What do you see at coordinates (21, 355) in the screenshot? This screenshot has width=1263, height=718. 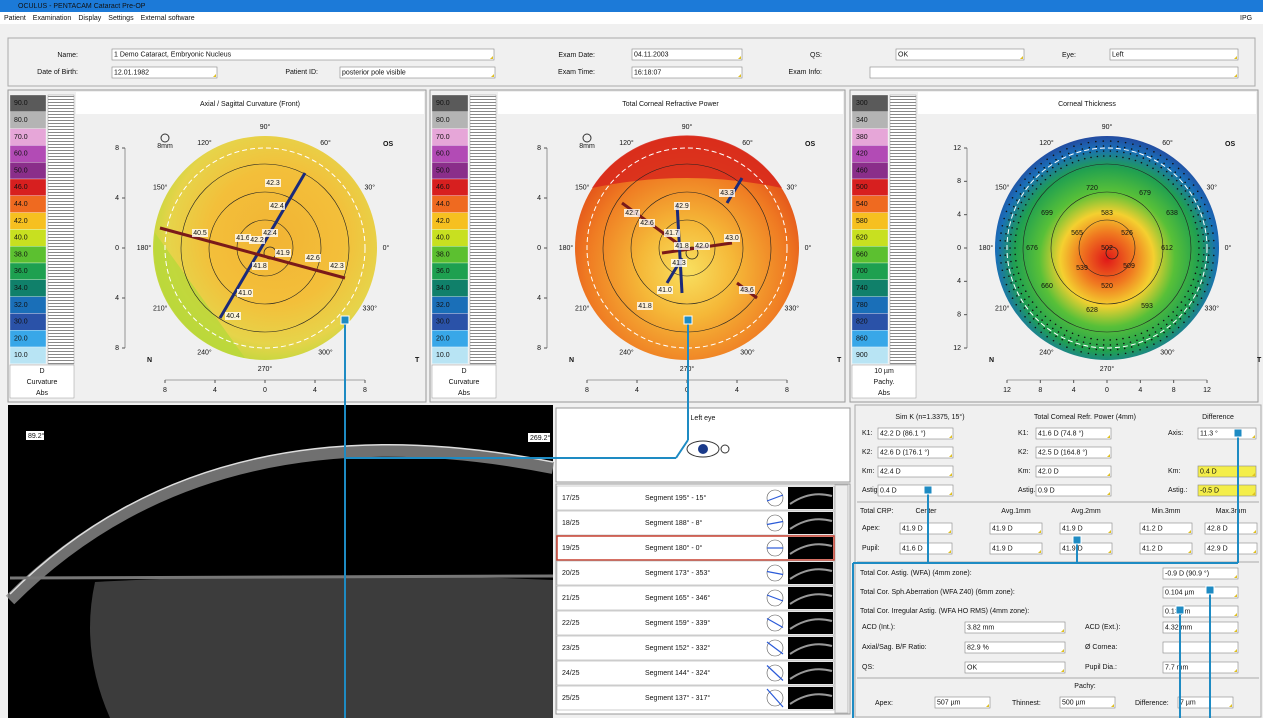 I see `scale-label: 10.0` at bounding box center [21, 355].